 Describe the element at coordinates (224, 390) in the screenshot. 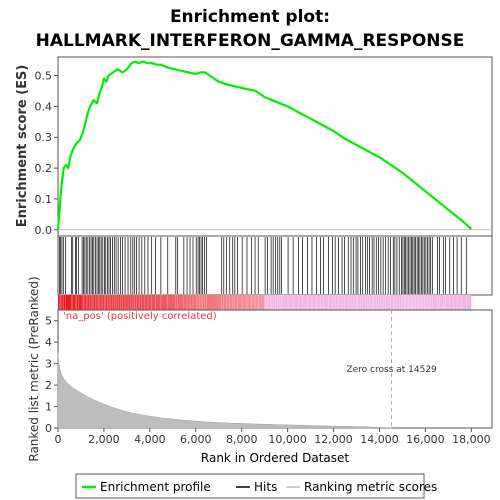

I see `ranking-metric-area` at that location.